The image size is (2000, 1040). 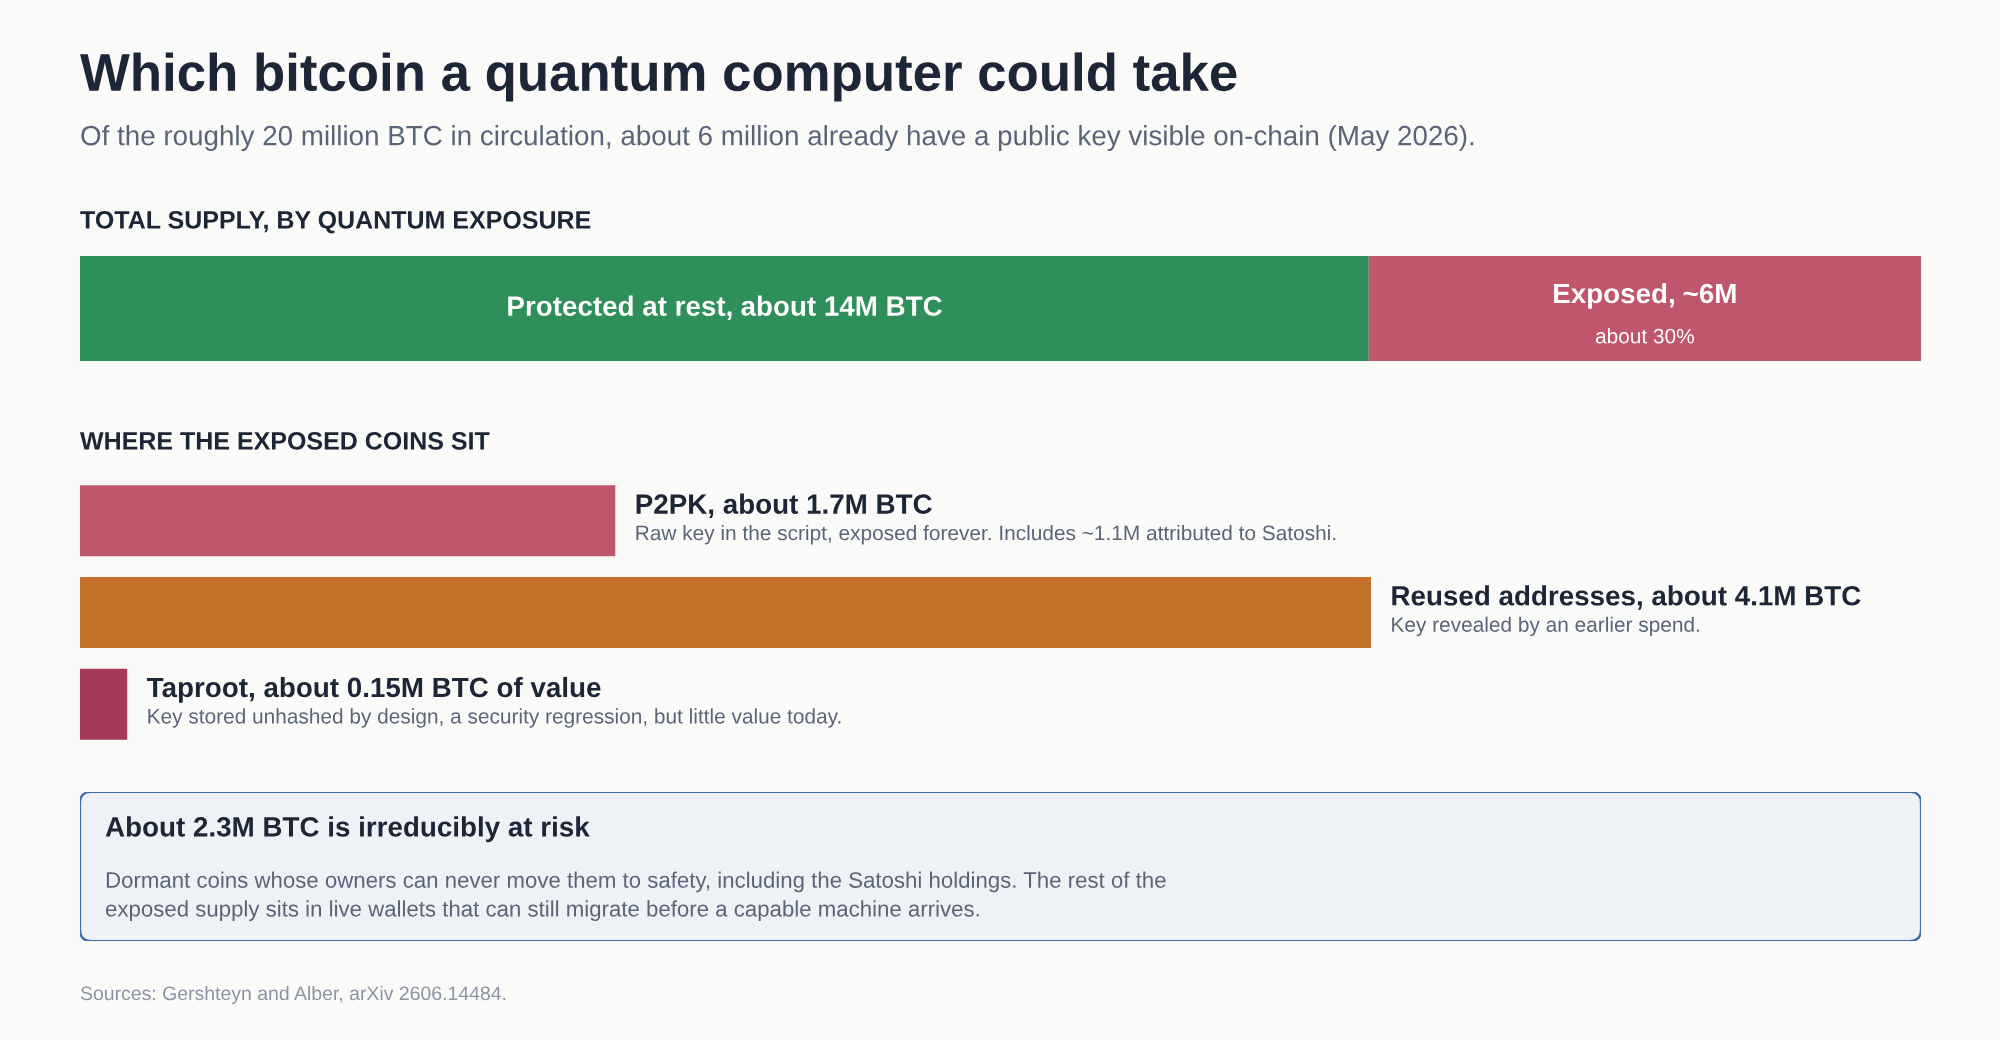 What do you see at coordinates (494, 718) in the screenshot?
I see `annotation: Key stored unhashed by design, a security regression, but little value today.` at bounding box center [494, 718].